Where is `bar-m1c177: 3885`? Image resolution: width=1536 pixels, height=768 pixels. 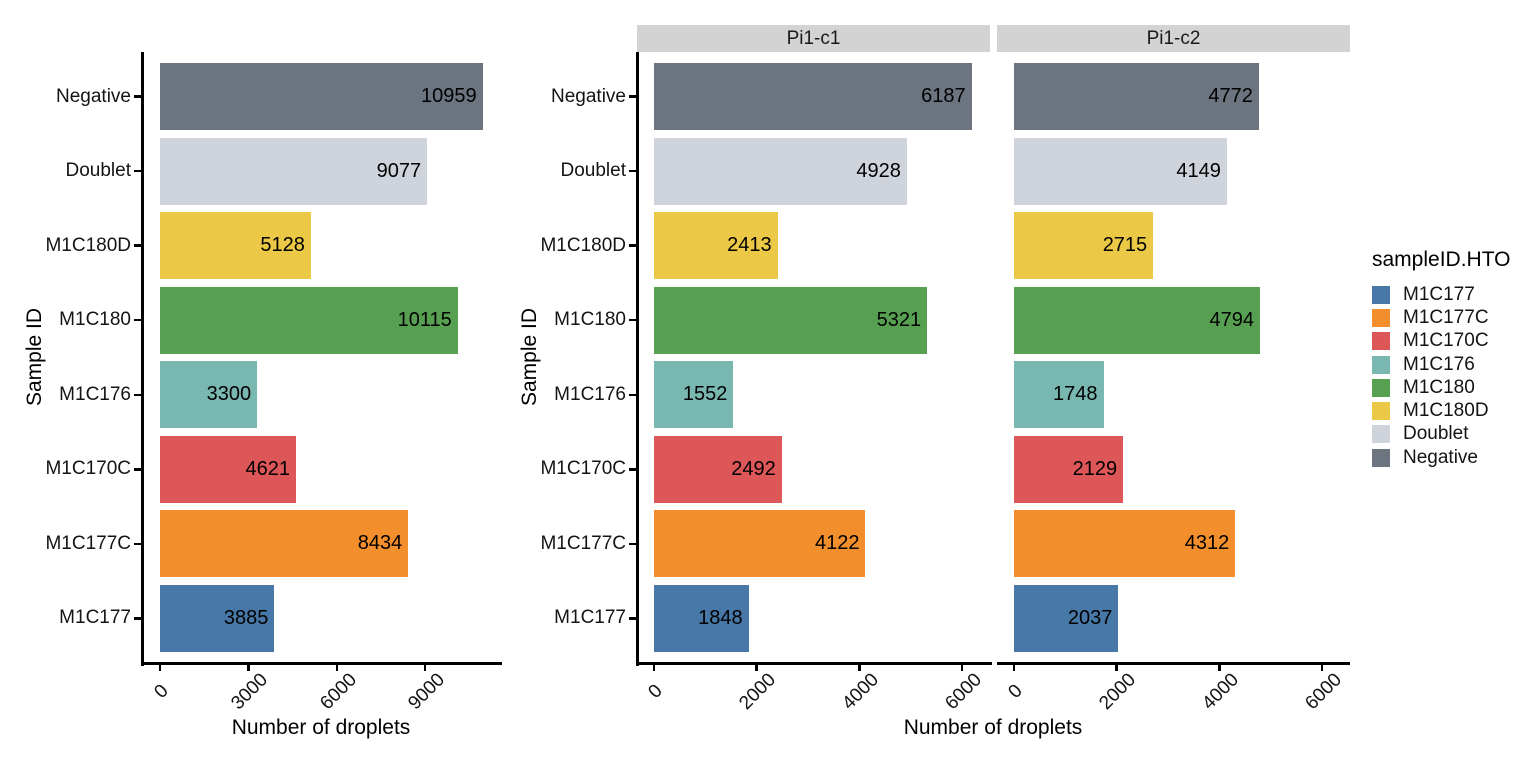 bar-m1c177: 3885 is located at coordinates (217, 618).